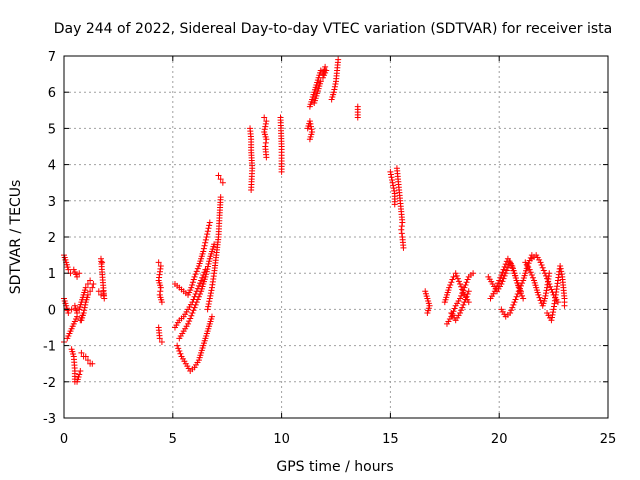 This screenshot has width=640, height=480. What do you see at coordinates (173, 439) in the screenshot?
I see `x-tick-label: 5` at bounding box center [173, 439].